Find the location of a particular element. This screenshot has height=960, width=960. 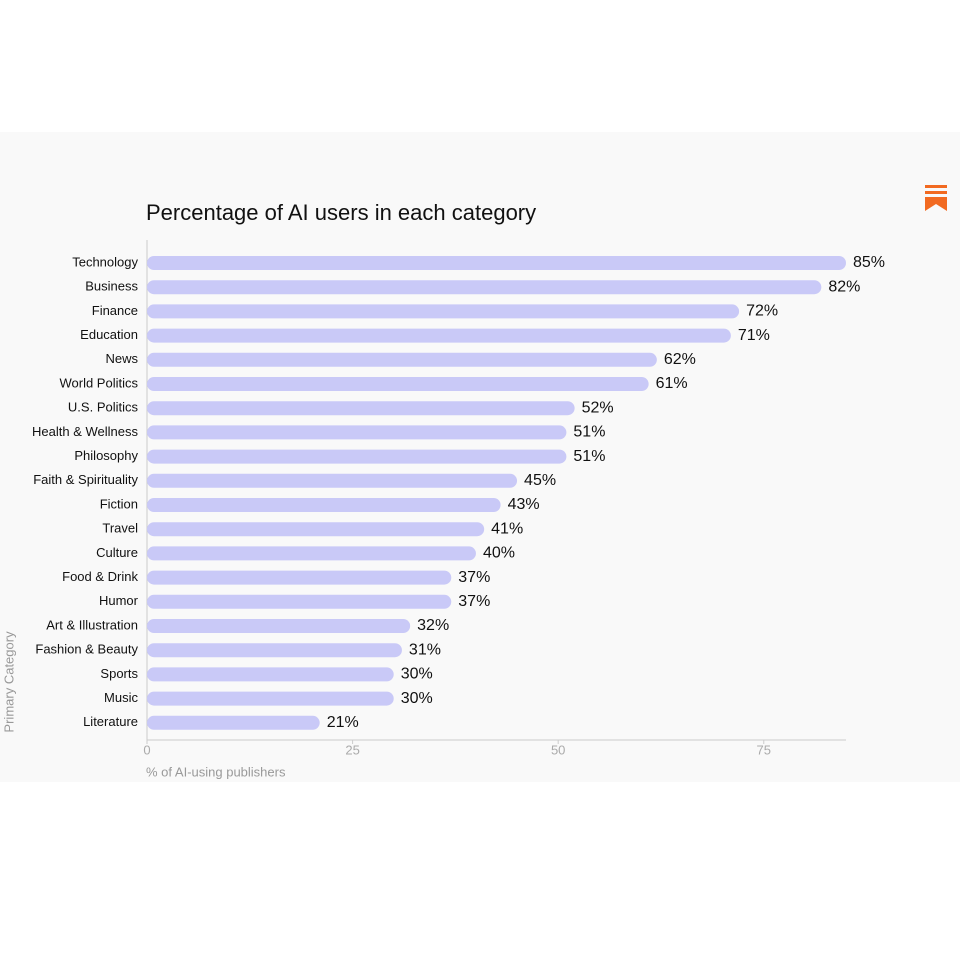

y-axis-label: Primary Category is located at coordinates (8, 682).